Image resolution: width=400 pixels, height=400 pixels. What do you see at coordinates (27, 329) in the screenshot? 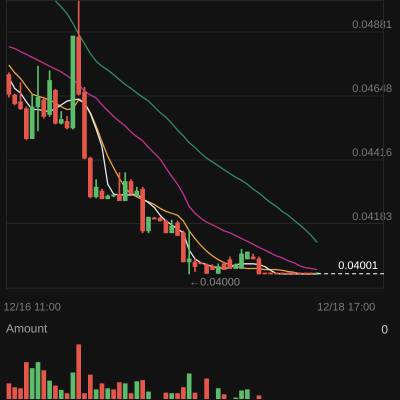
I see `chart-title: Amount` at bounding box center [27, 329].